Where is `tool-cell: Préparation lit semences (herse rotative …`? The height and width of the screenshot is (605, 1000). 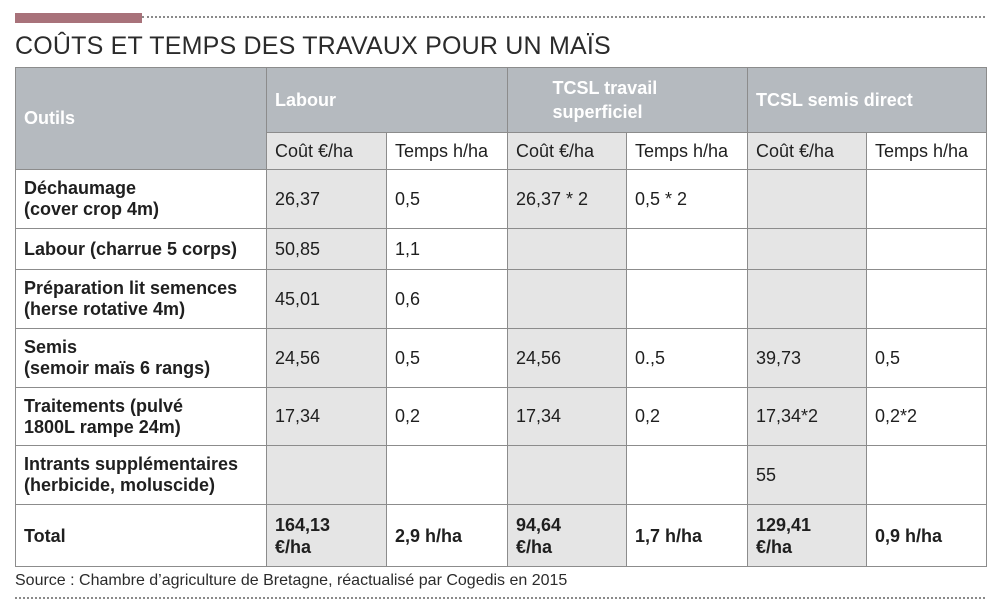 tool-cell: Préparation lit semences (herse rotative … is located at coordinates (141, 299).